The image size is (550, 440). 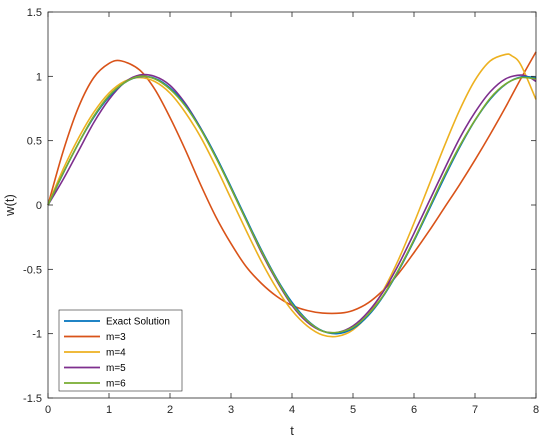 What do you see at coordinates (138, 322) in the screenshot?
I see `legend-label-exact-solution: Exact Solution` at bounding box center [138, 322].